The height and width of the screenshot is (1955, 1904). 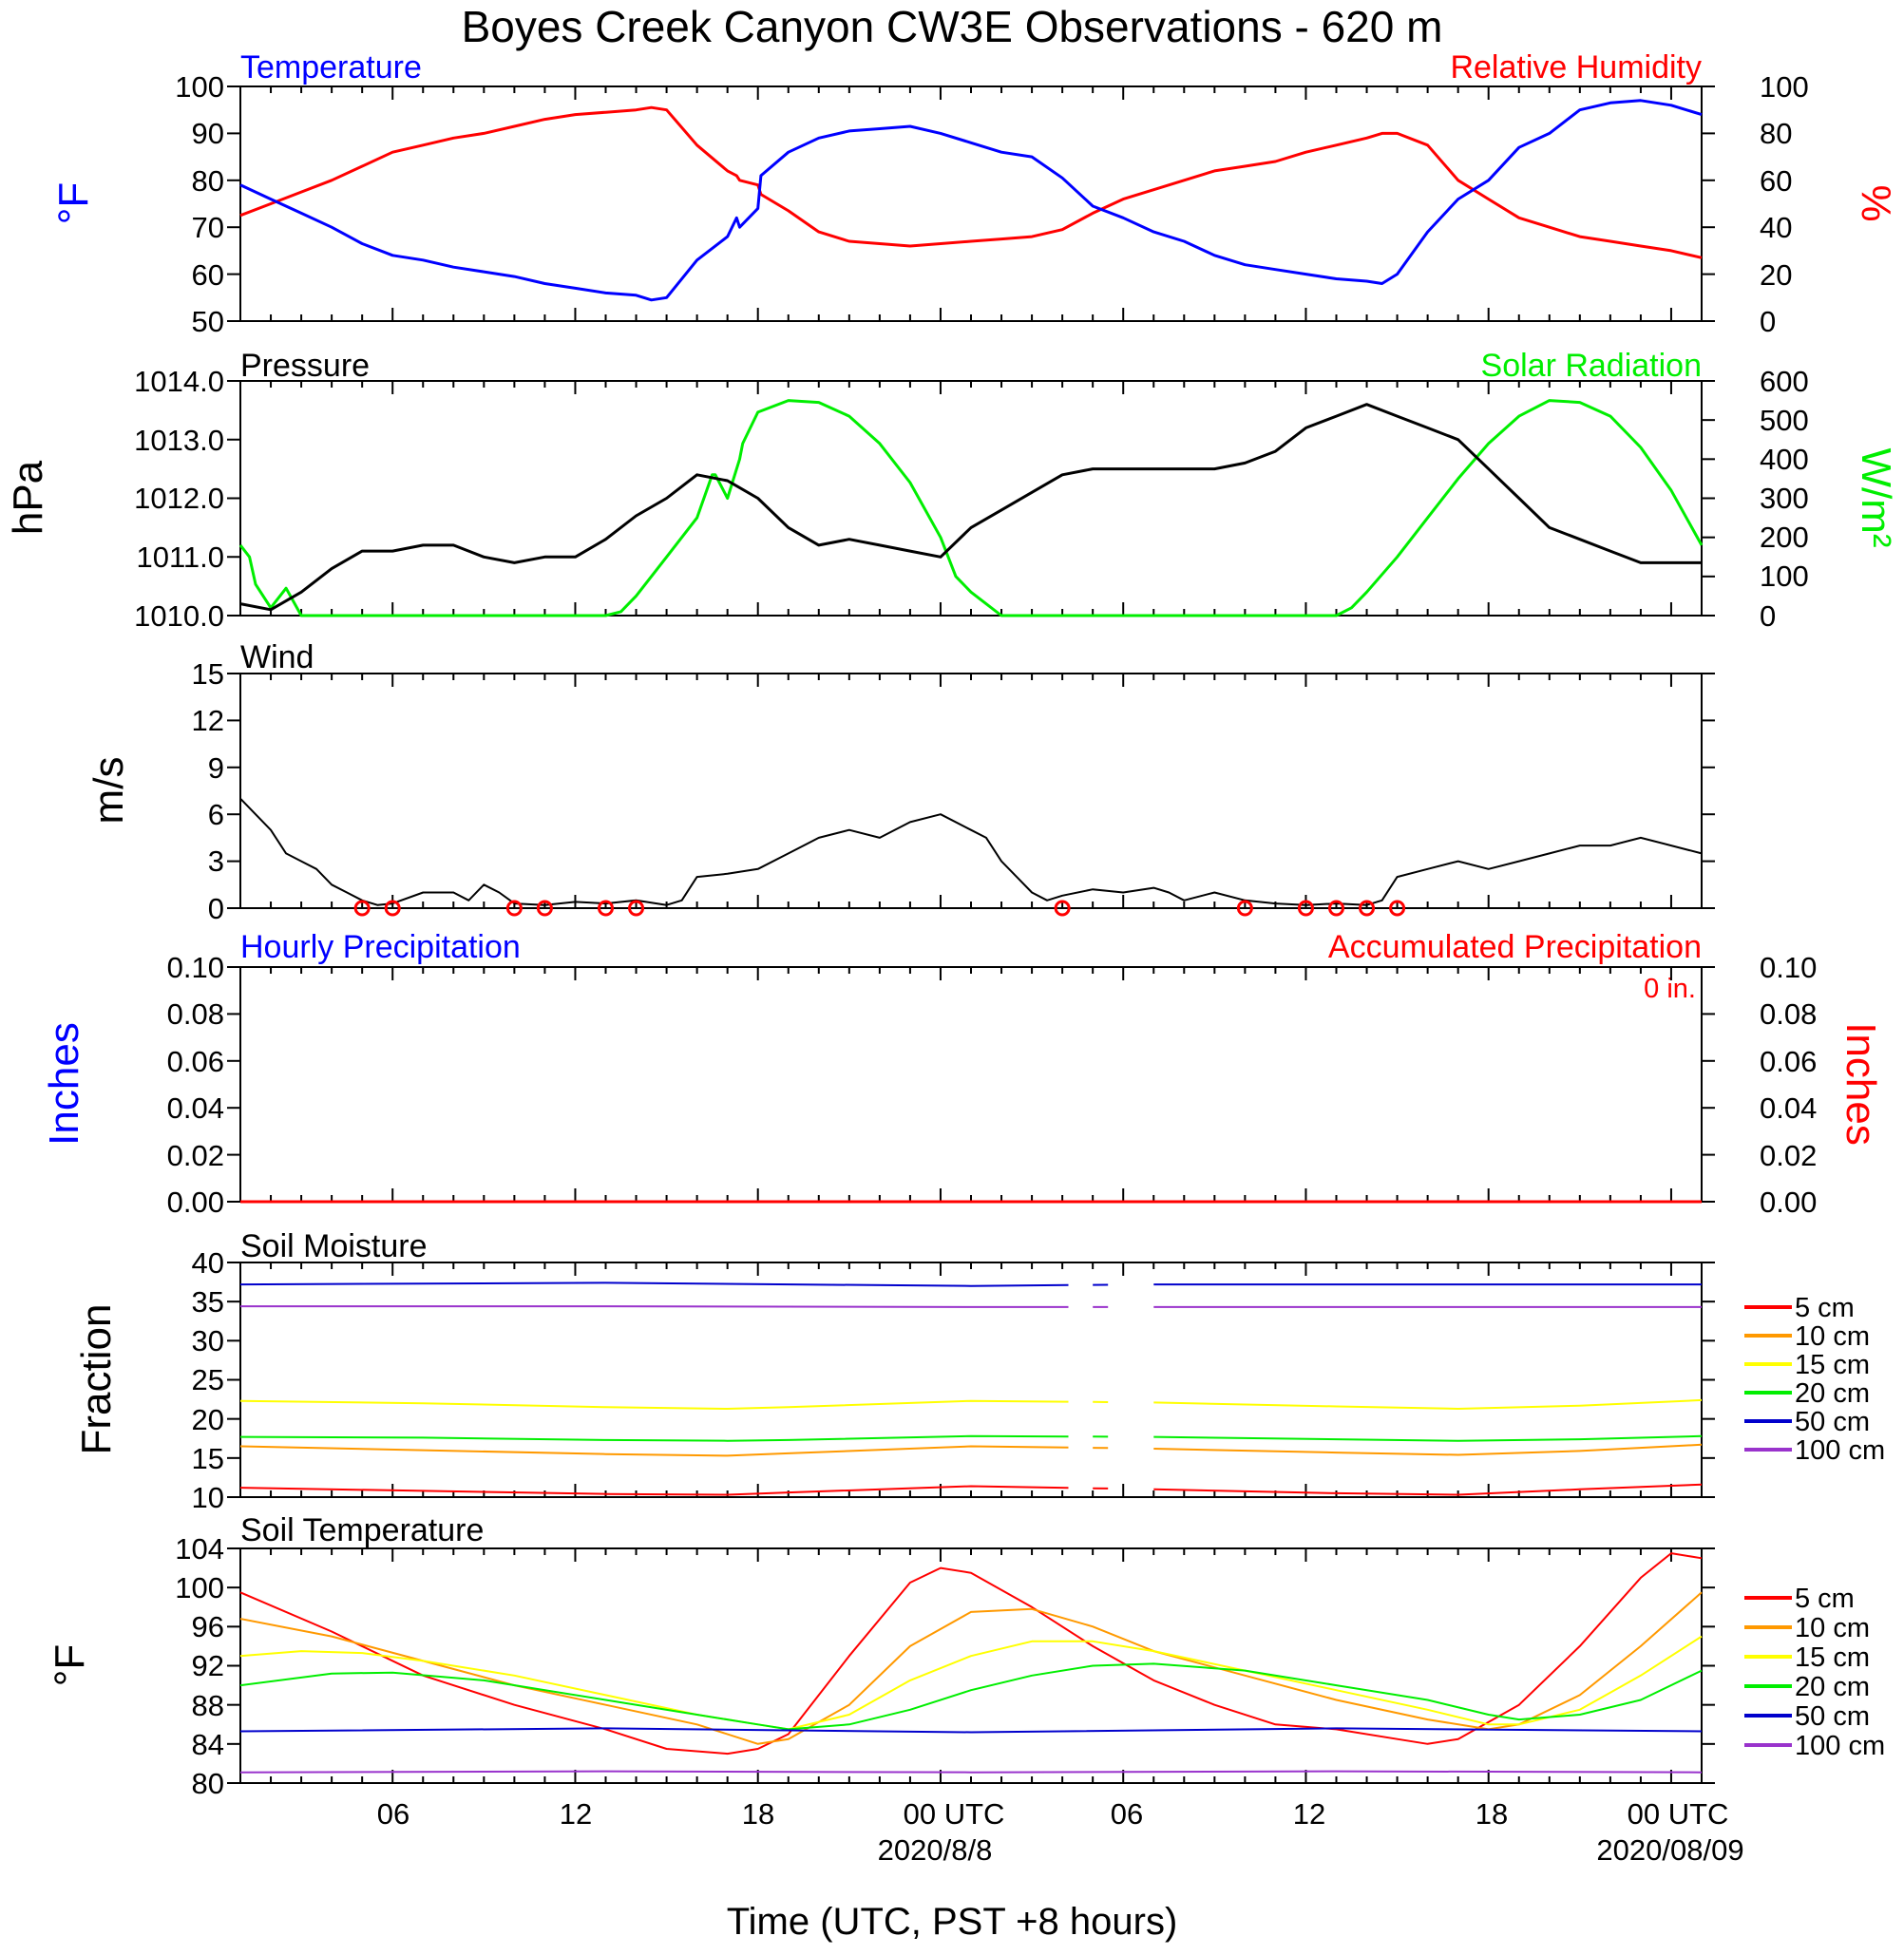 I want to click on solar-radiation-line, so click(x=971, y=508).